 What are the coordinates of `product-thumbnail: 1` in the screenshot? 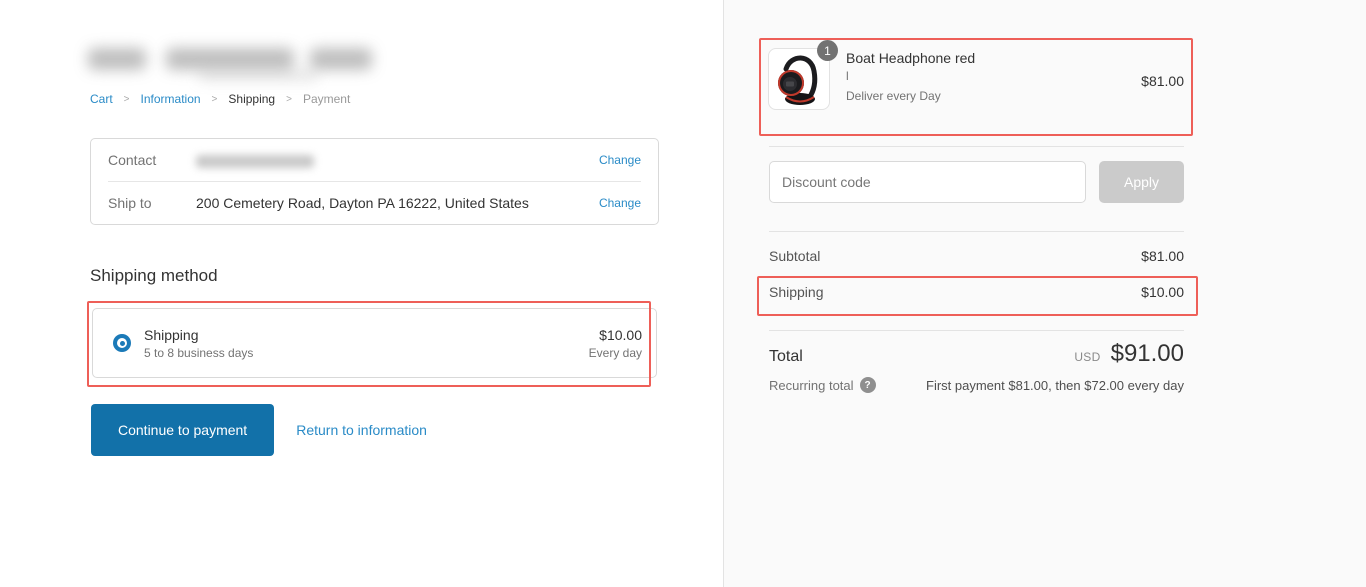 It's located at (803, 75).